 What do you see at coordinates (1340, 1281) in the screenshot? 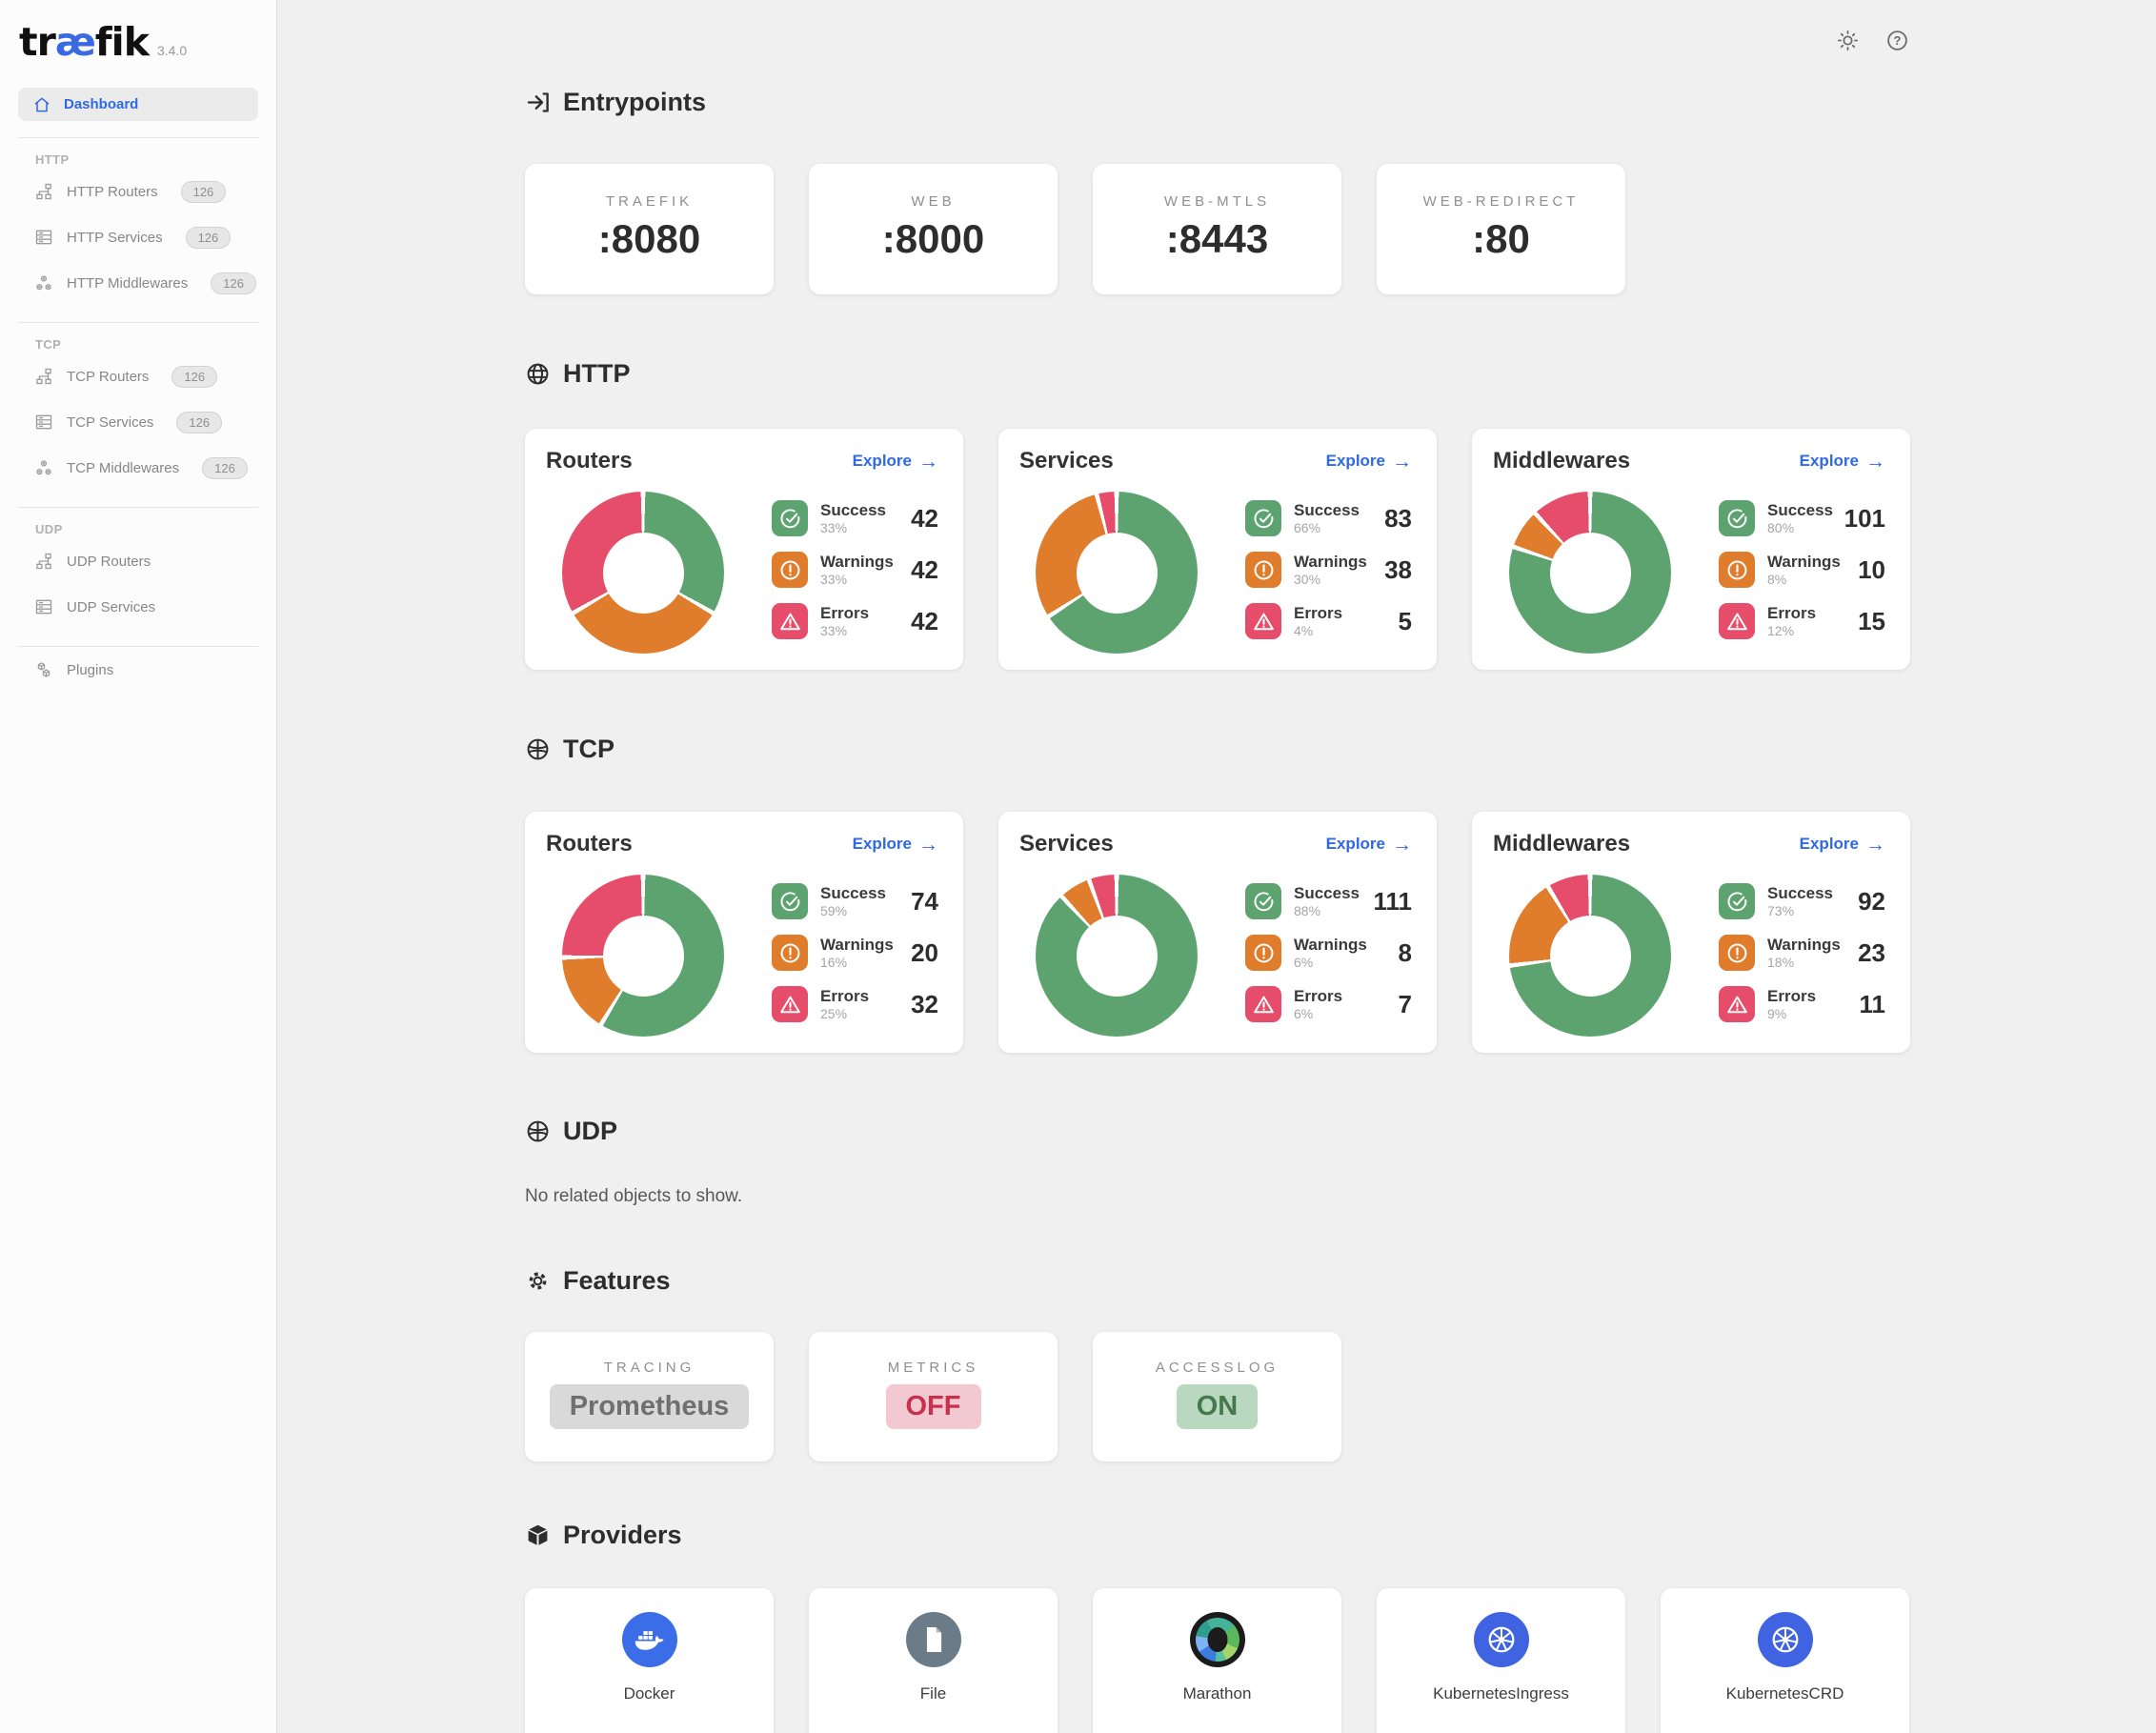
I see `features-section-header: Features` at bounding box center [1340, 1281].